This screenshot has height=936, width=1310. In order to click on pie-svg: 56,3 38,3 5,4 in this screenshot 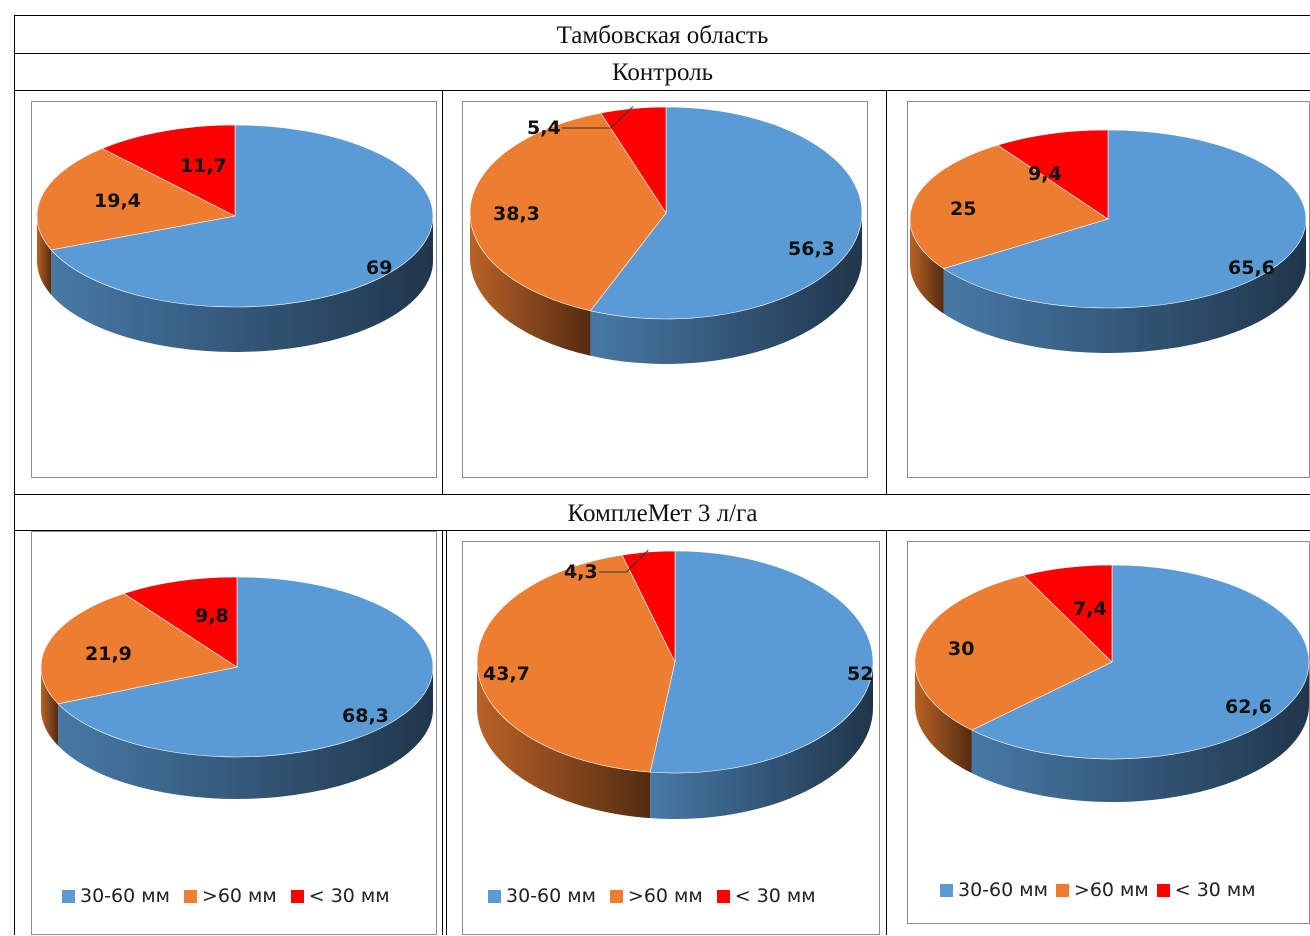, I will do `click(666, 235)`.